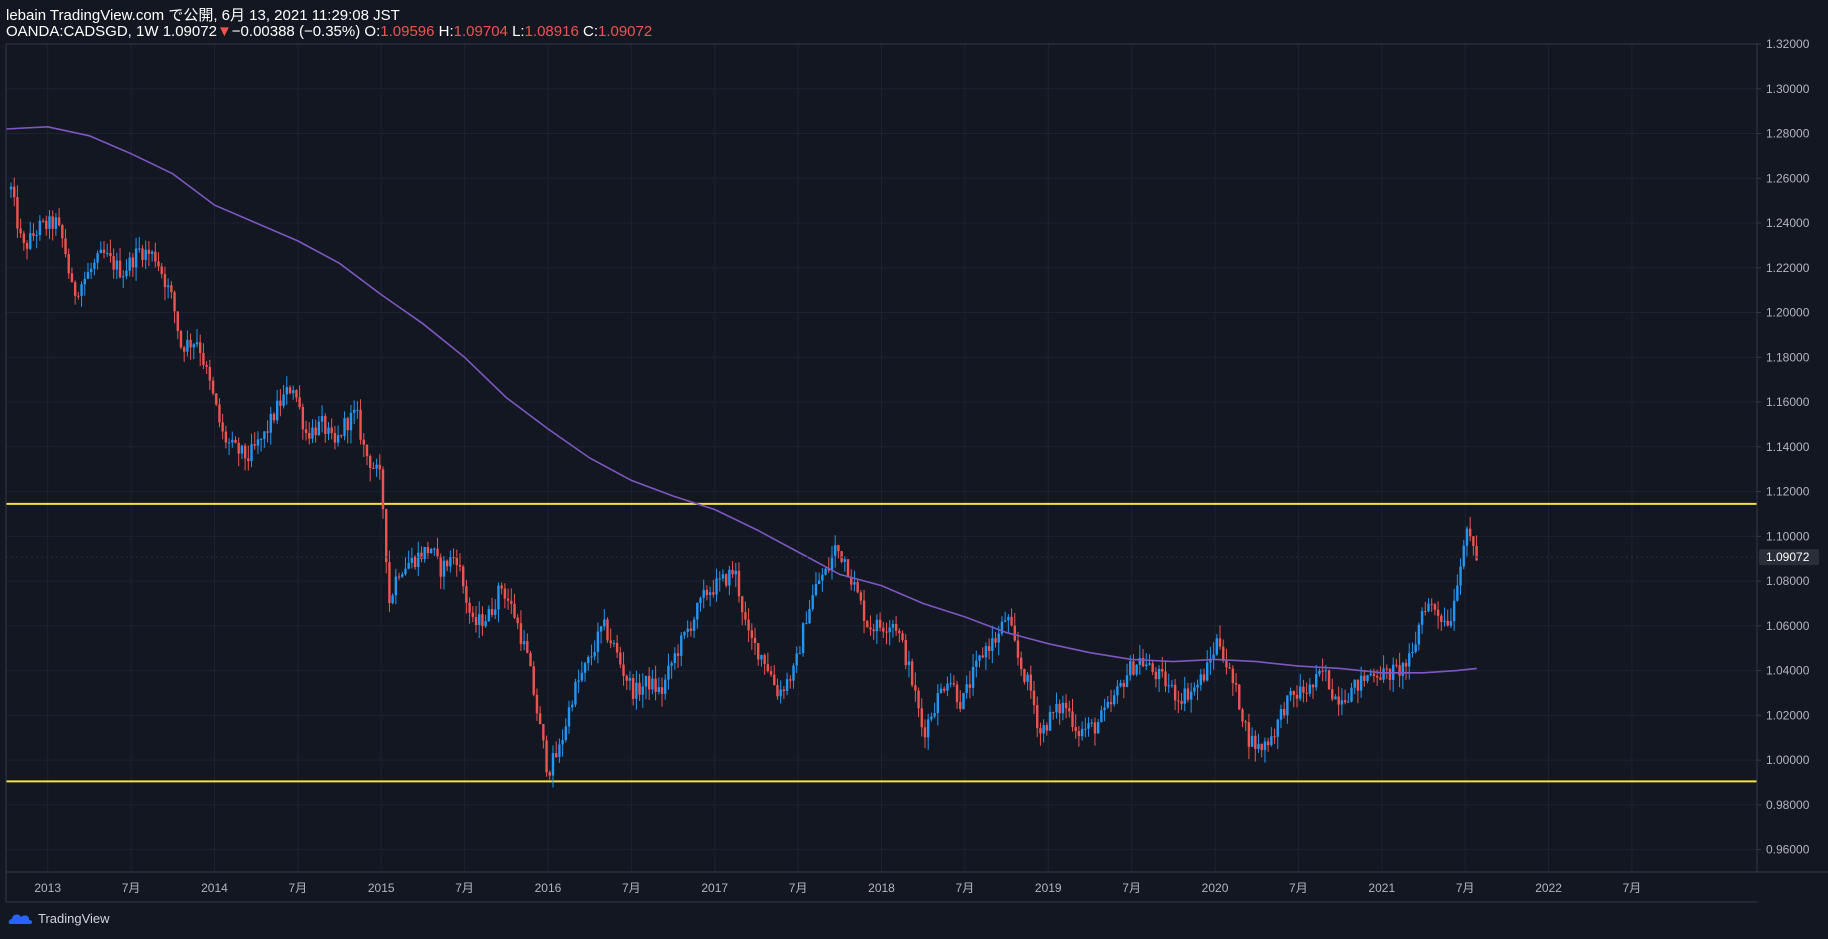 The width and height of the screenshot is (1828, 939). Describe the element at coordinates (480, 31) in the screenshot. I see `high-value: 1.09704` at that location.